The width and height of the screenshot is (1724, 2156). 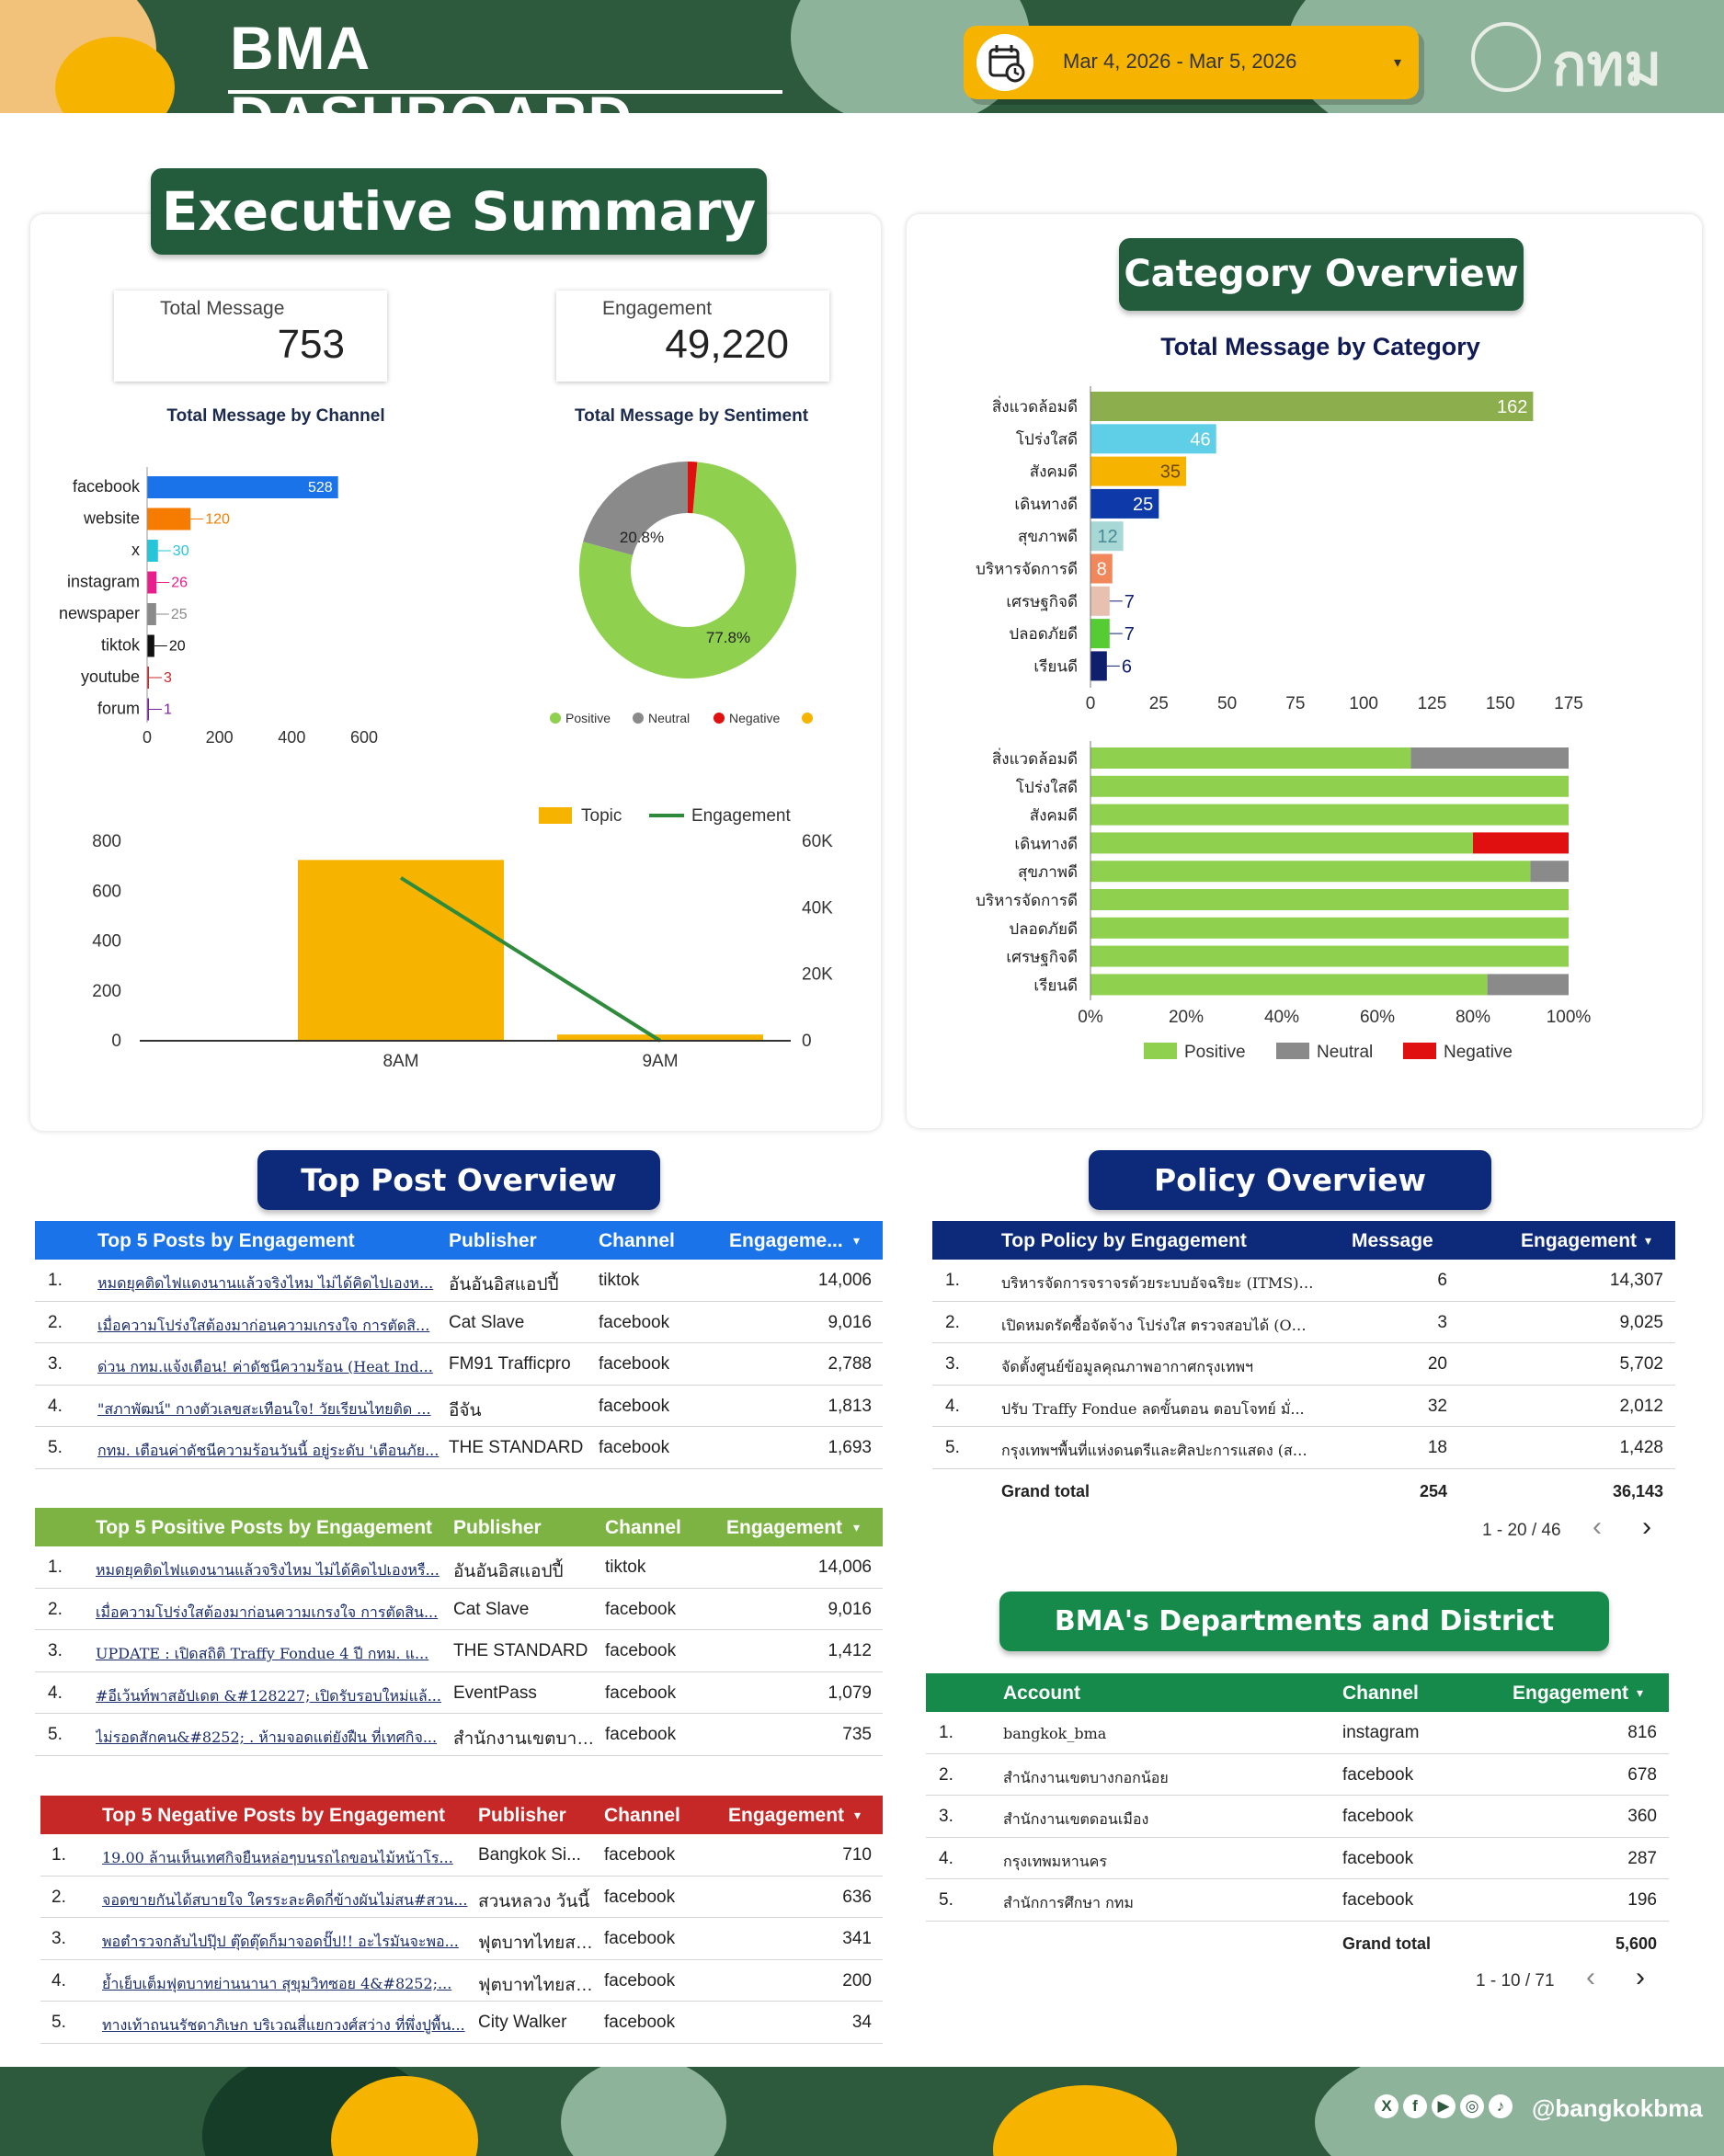 I want to click on table-row: 2. สำนักงานเขตบางกอกน้อย facebook 678, so click(x=1297, y=1775).